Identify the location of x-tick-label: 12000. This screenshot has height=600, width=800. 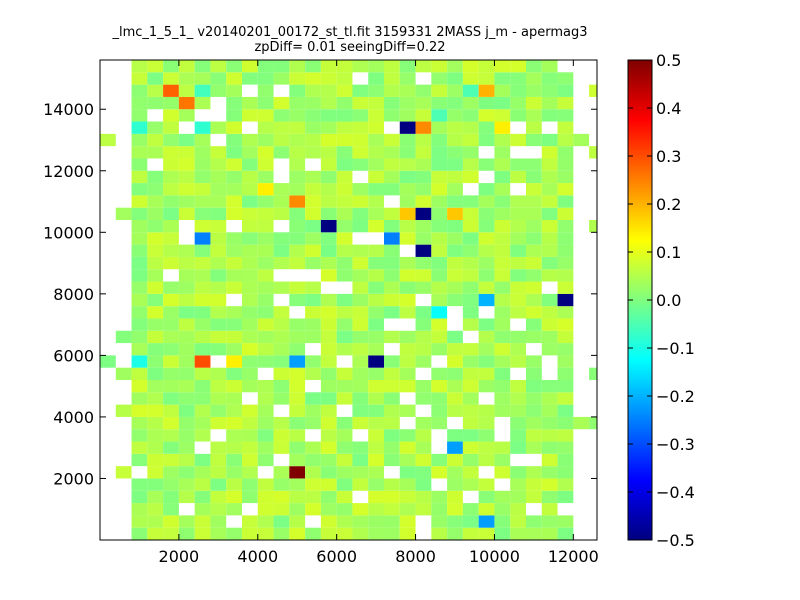
(573, 556).